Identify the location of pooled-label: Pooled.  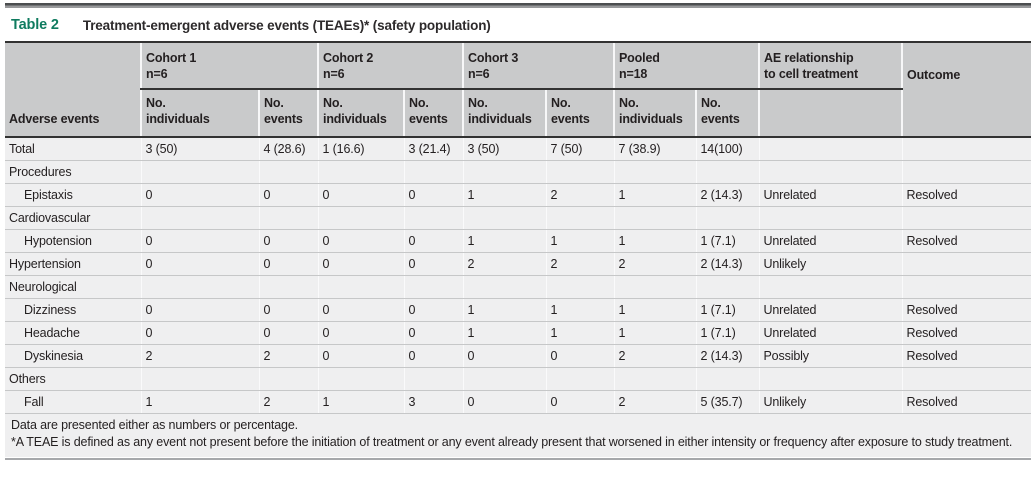
(639, 57).